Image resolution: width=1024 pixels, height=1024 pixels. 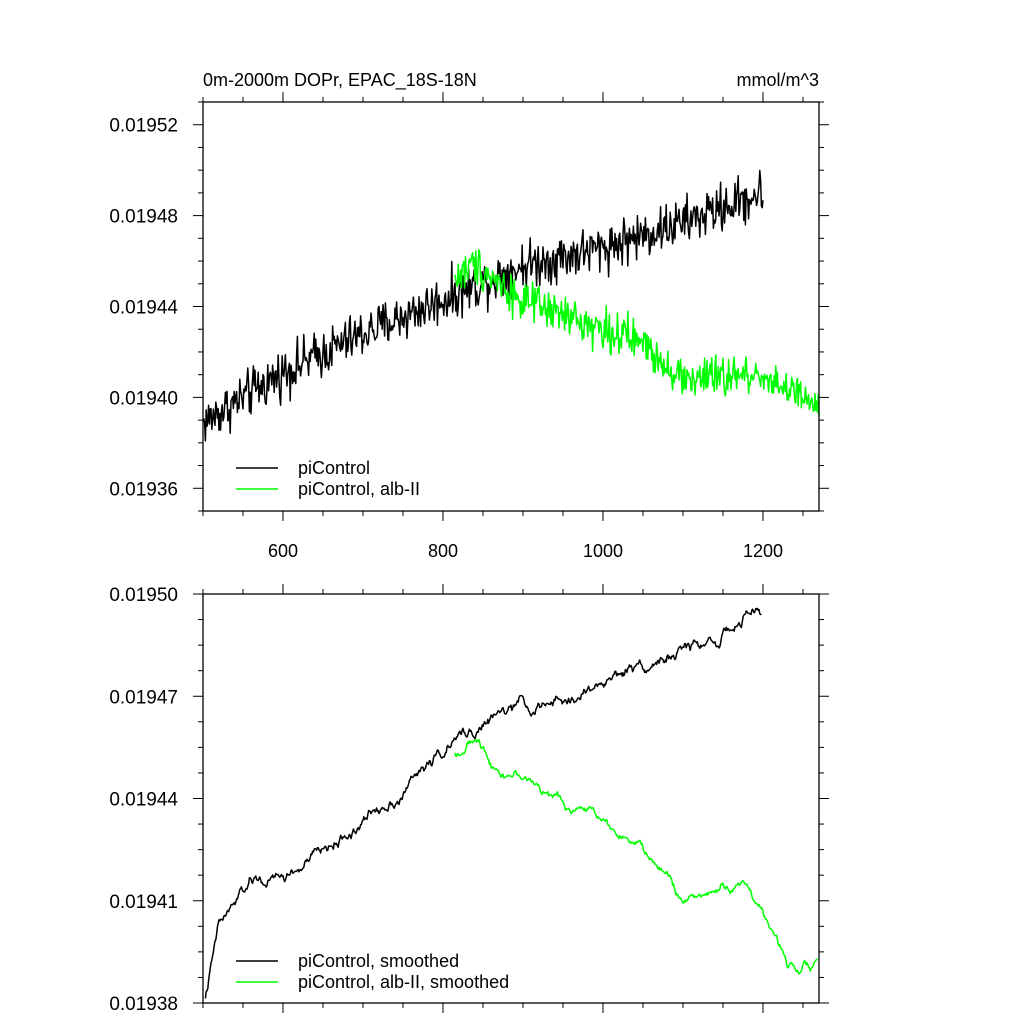 What do you see at coordinates (143, 902) in the screenshot?
I see `y-tick-label: 0.01941` at bounding box center [143, 902].